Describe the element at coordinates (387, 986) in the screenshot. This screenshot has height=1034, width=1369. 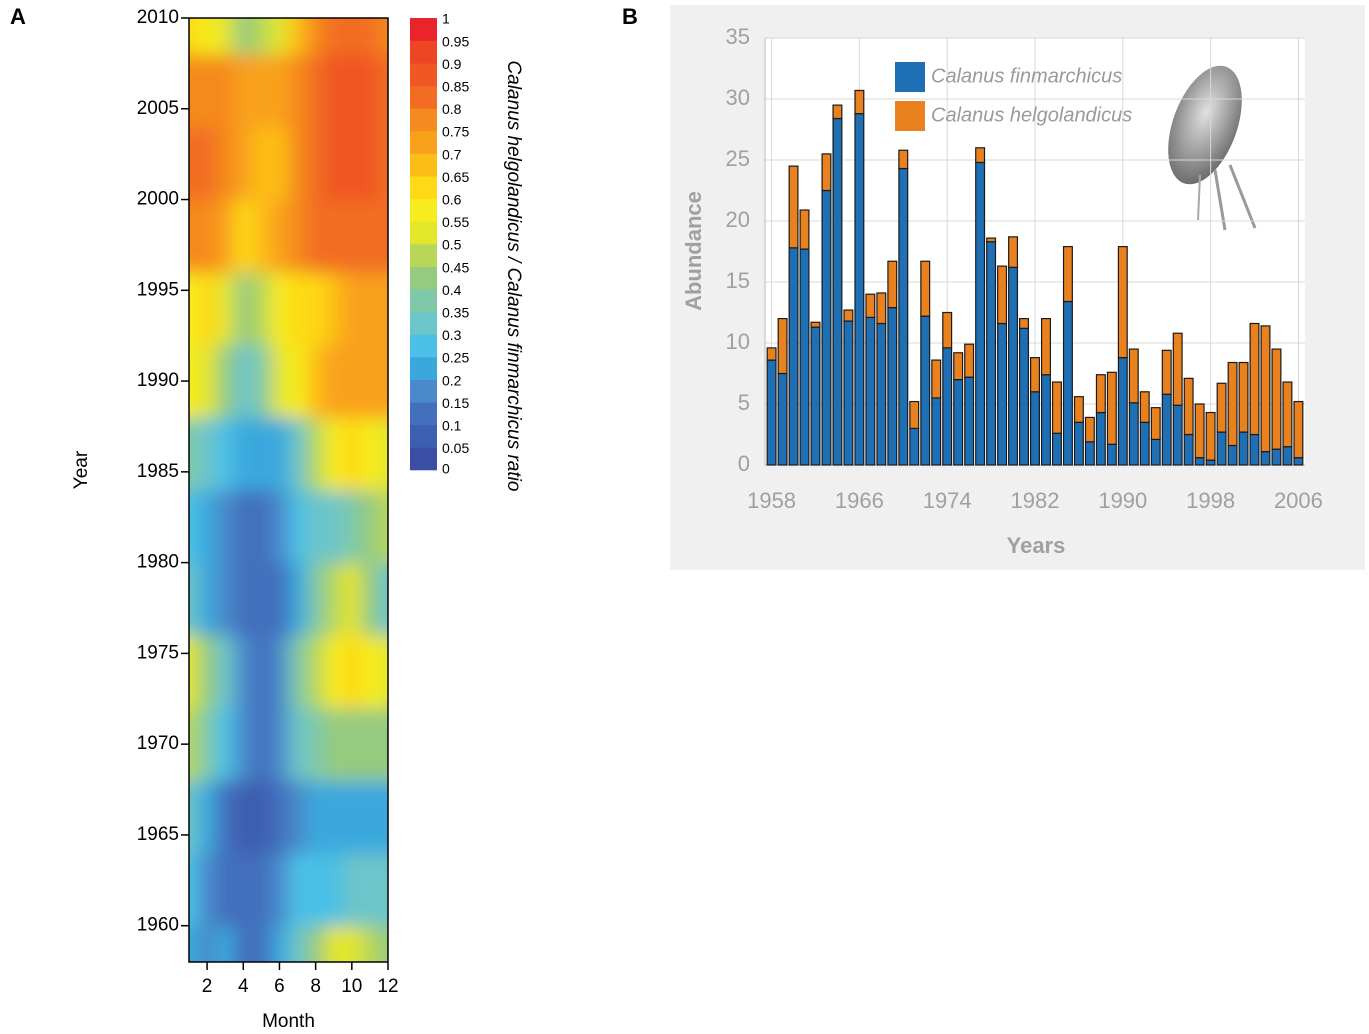
I see `x-tick-label: 12` at that location.